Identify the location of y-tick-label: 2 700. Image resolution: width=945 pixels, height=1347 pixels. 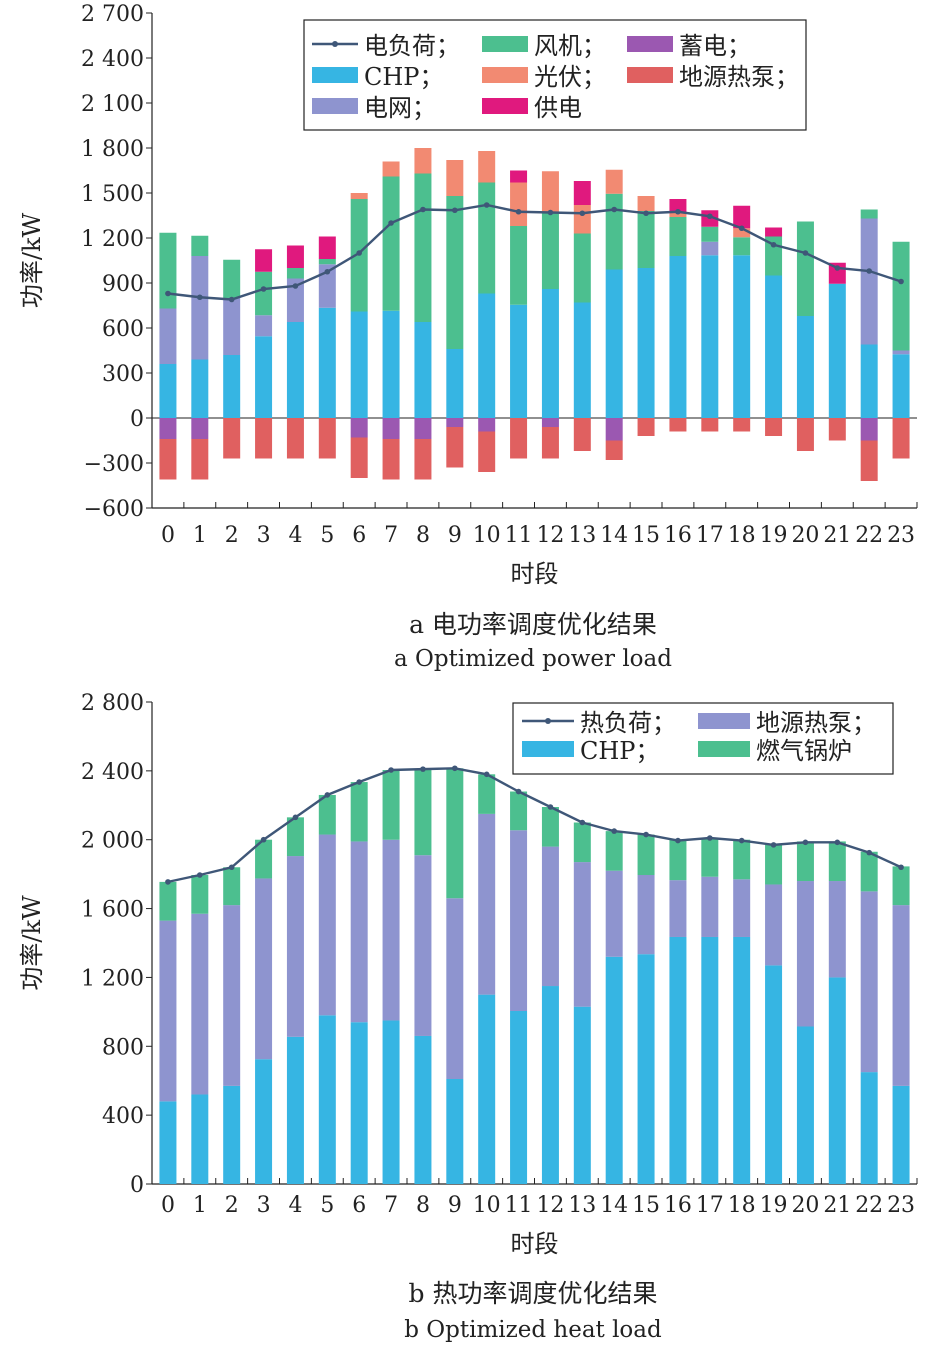
(112, 14).